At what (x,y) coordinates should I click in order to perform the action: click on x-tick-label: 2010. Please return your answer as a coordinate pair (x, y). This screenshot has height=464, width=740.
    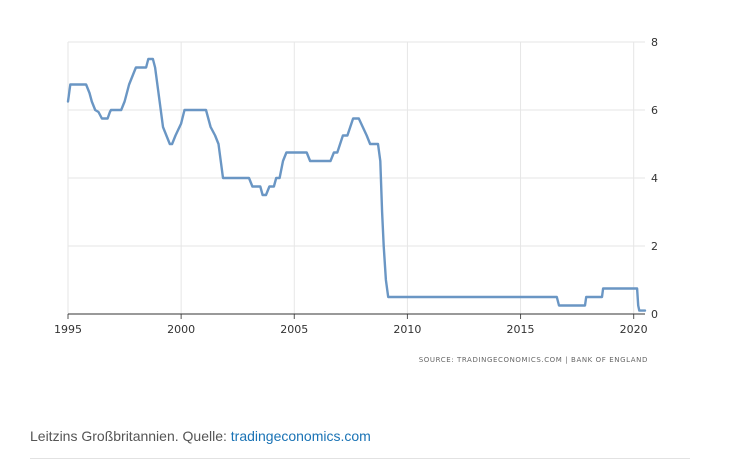
    Looking at the image, I should click on (407, 329).